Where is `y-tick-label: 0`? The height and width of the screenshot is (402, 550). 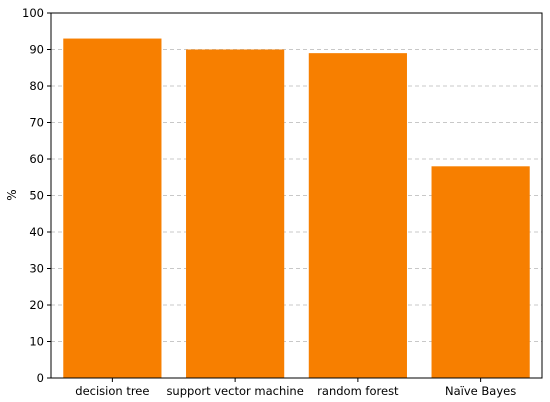 y-tick-label: 0 is located at coordinates (40, 378).